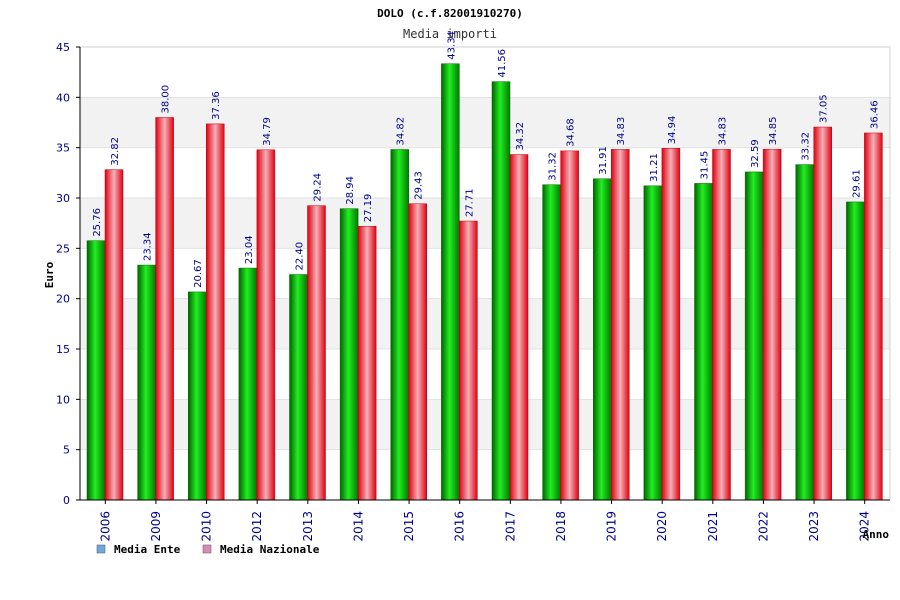 This screenshot has width=900, height=600. I want to click on legend: Media Ente Media Nazionale, so click(208, 549).